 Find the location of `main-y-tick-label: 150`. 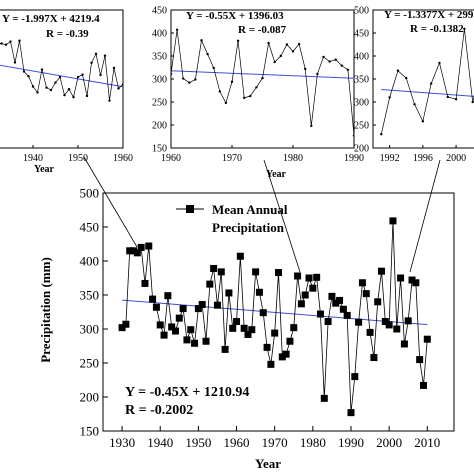

main-y-tick-label: 150 is located at coordinates (90, 431).